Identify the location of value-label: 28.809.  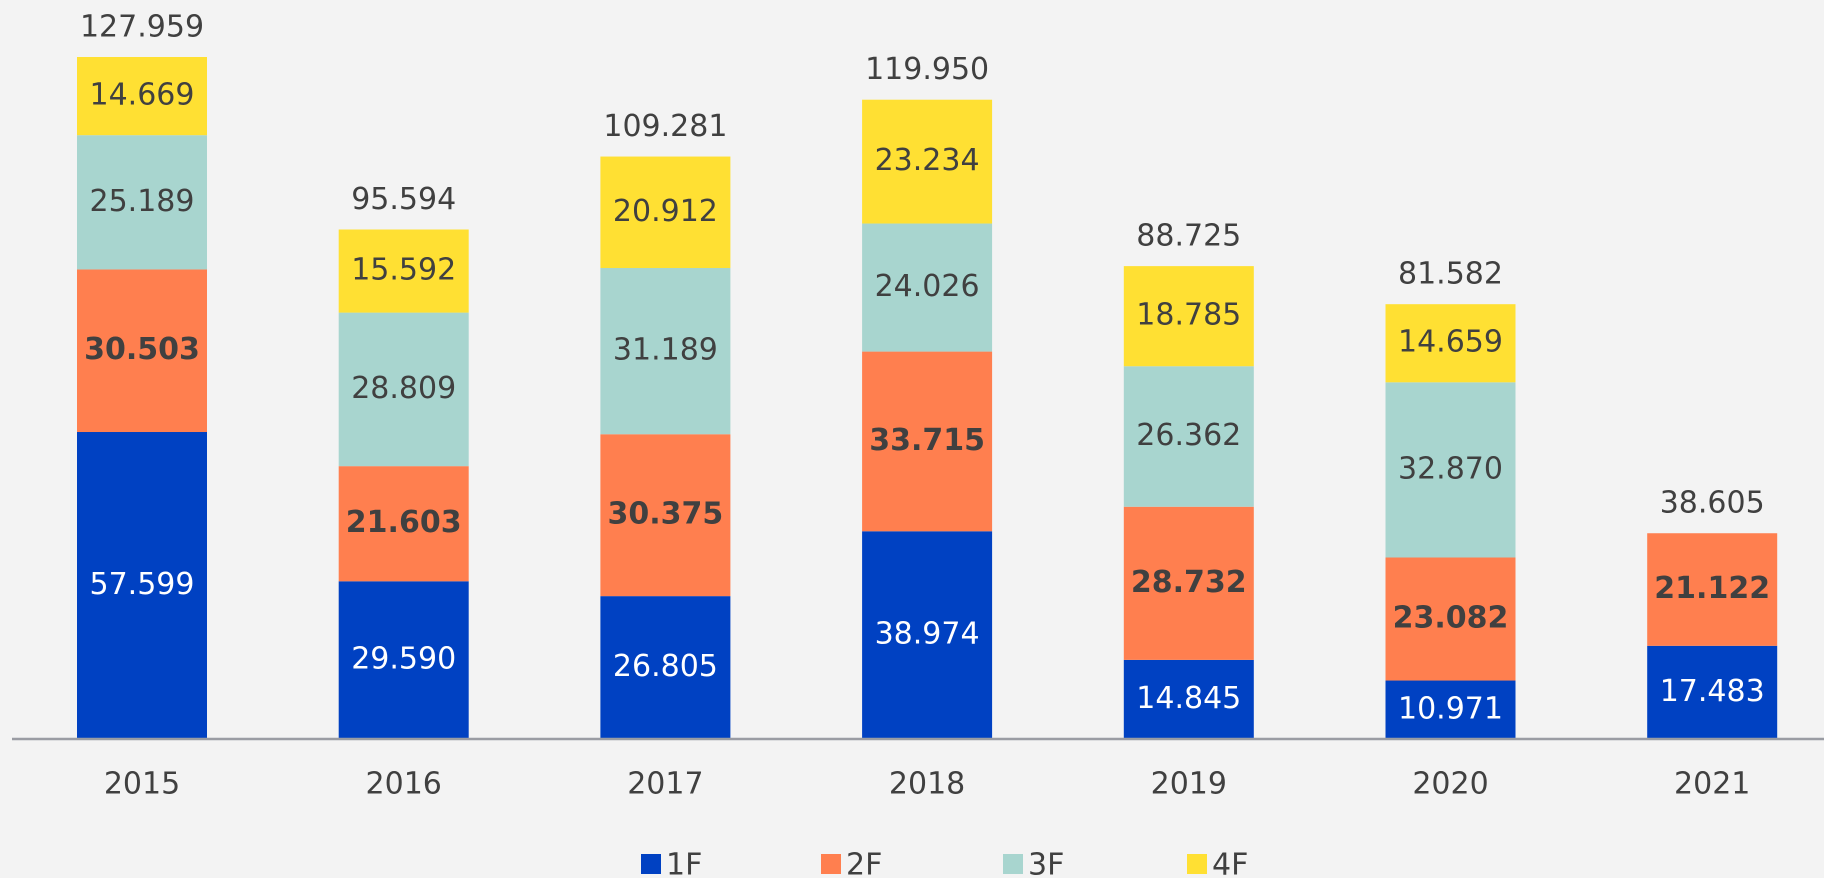
(403, 388).